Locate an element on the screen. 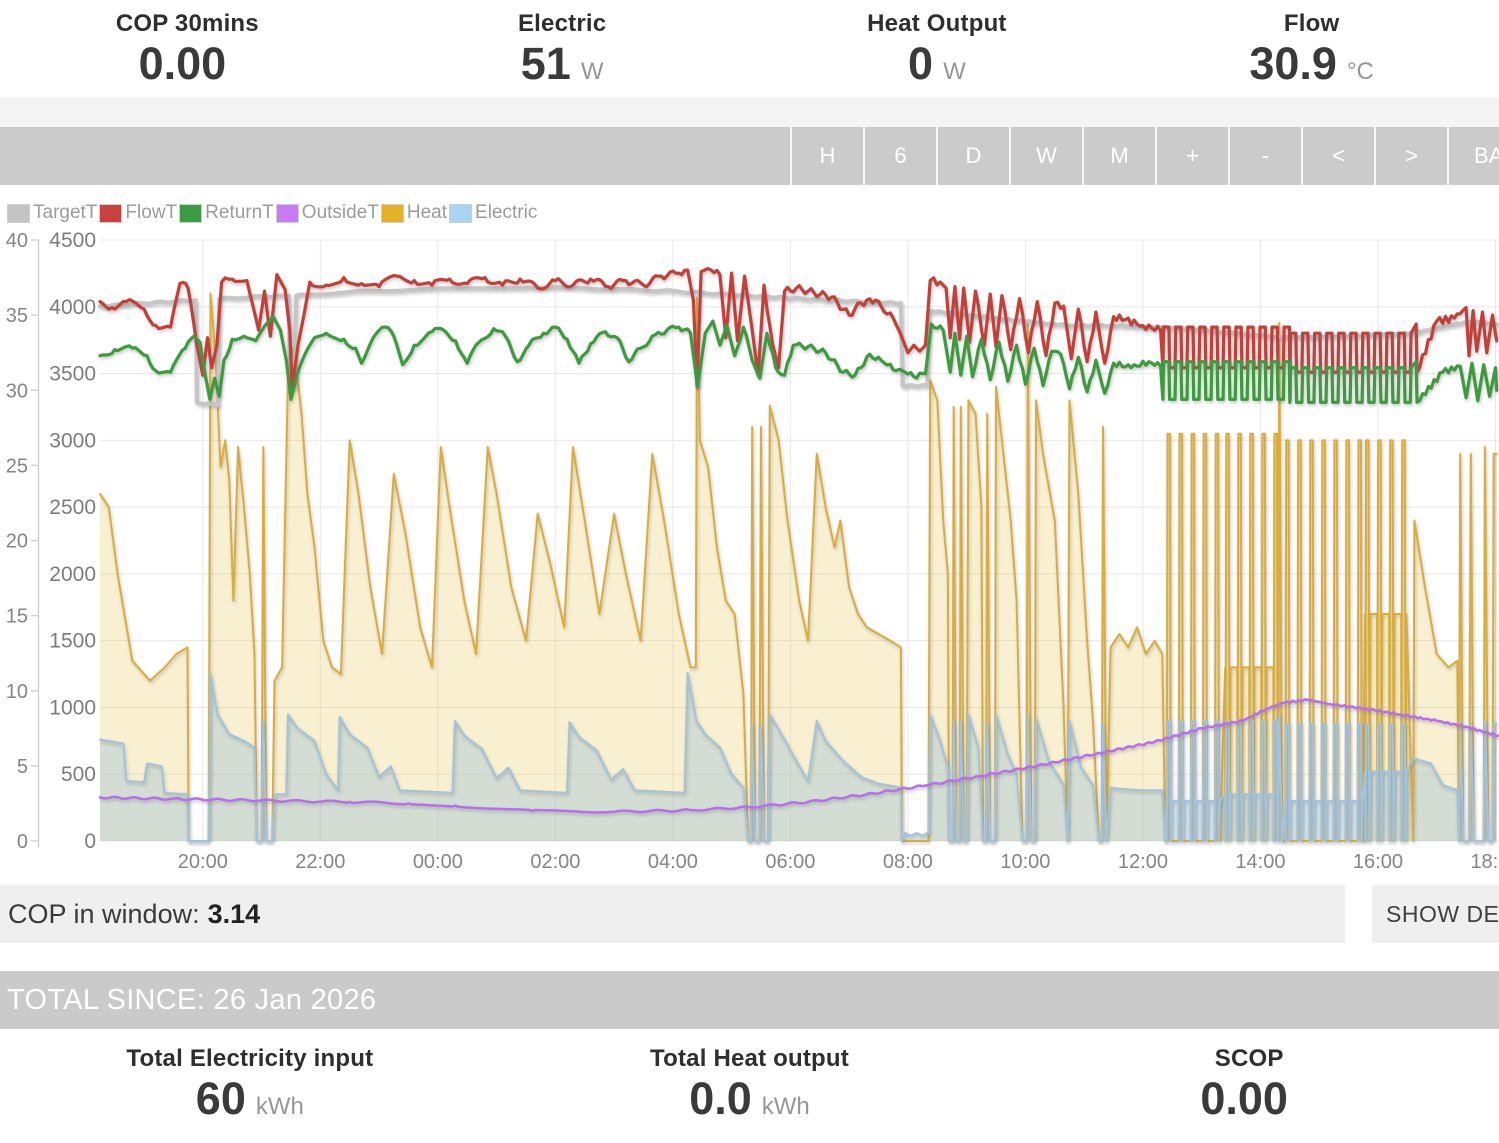 This screenshot has width=1499, height=1143. stat-flow: Flow 30.9 °C is located at coordinates (1311, 48).